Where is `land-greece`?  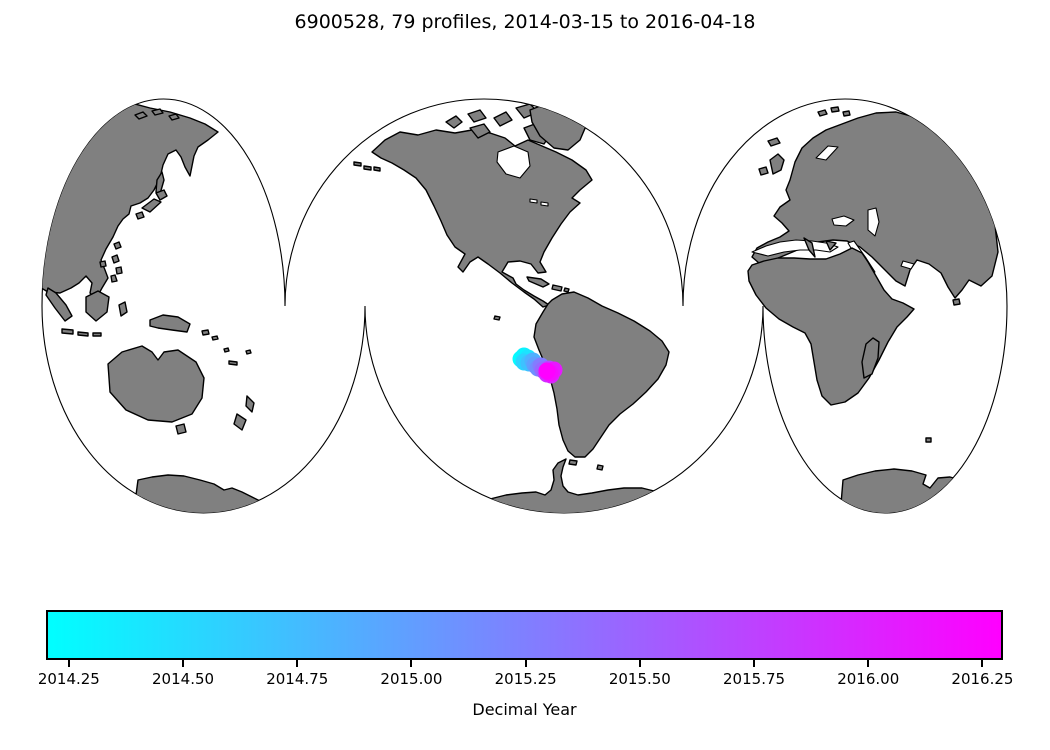
land-greece is located at coordinates (831, 245).